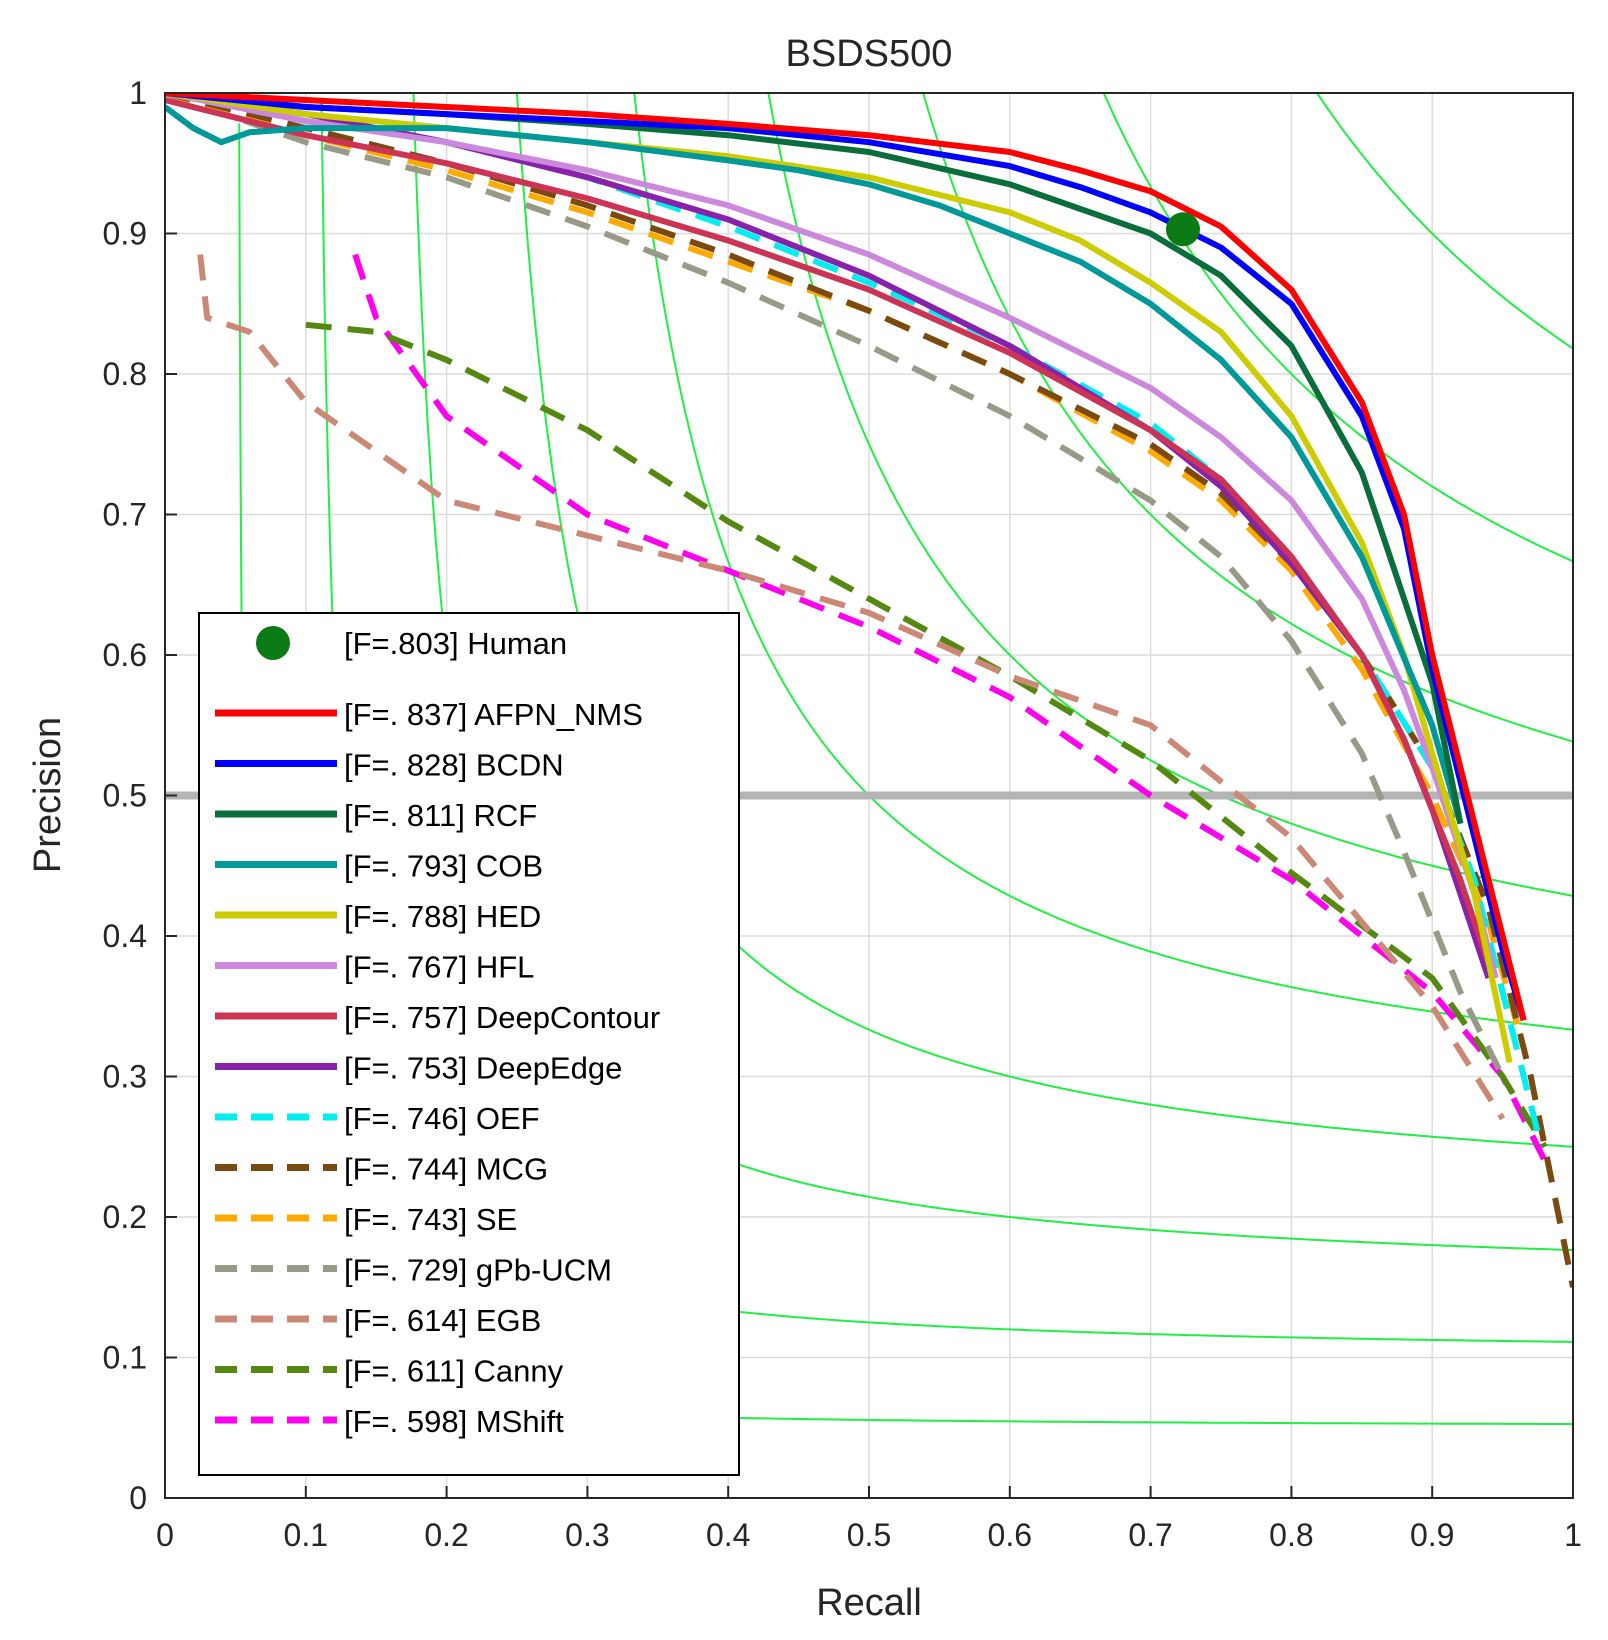 The height and width of the screenshot is (1640, 1608). I want to click on x-tick-label: 0.7, so click(1150, 1535).